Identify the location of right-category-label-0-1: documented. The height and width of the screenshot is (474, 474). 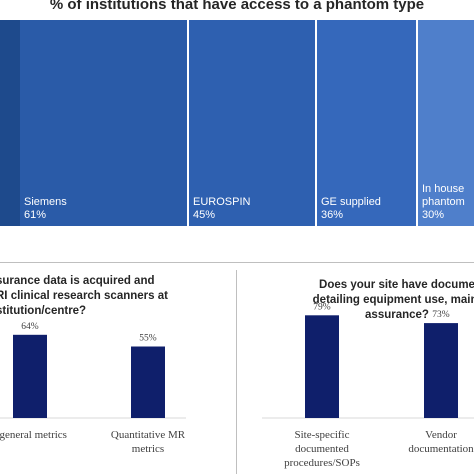
(322, 449).